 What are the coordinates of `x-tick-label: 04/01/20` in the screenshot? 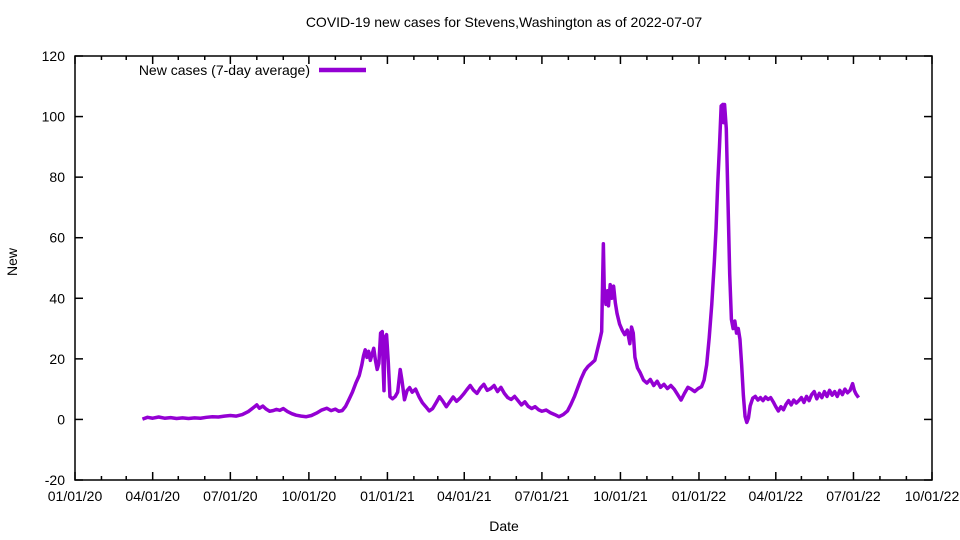 It's located at (152, 496).